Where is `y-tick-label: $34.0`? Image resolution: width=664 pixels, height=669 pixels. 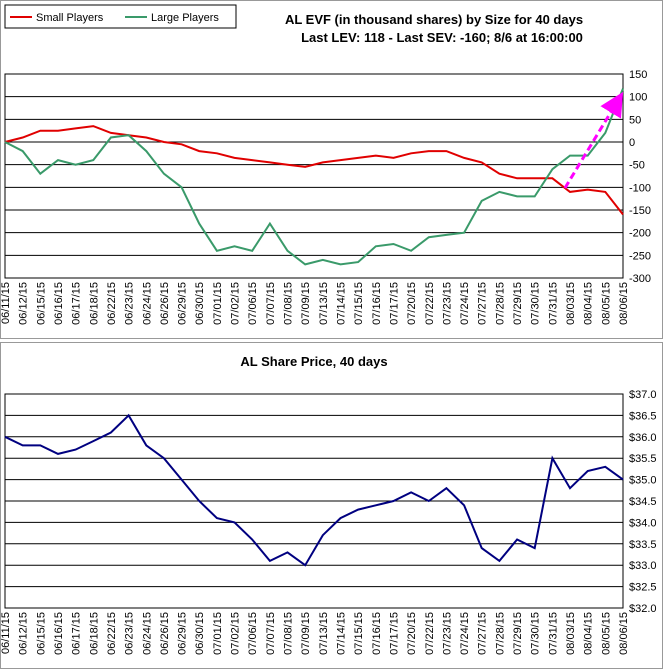 y-tick-label: $34.0 is located at coordinates (643, 523).